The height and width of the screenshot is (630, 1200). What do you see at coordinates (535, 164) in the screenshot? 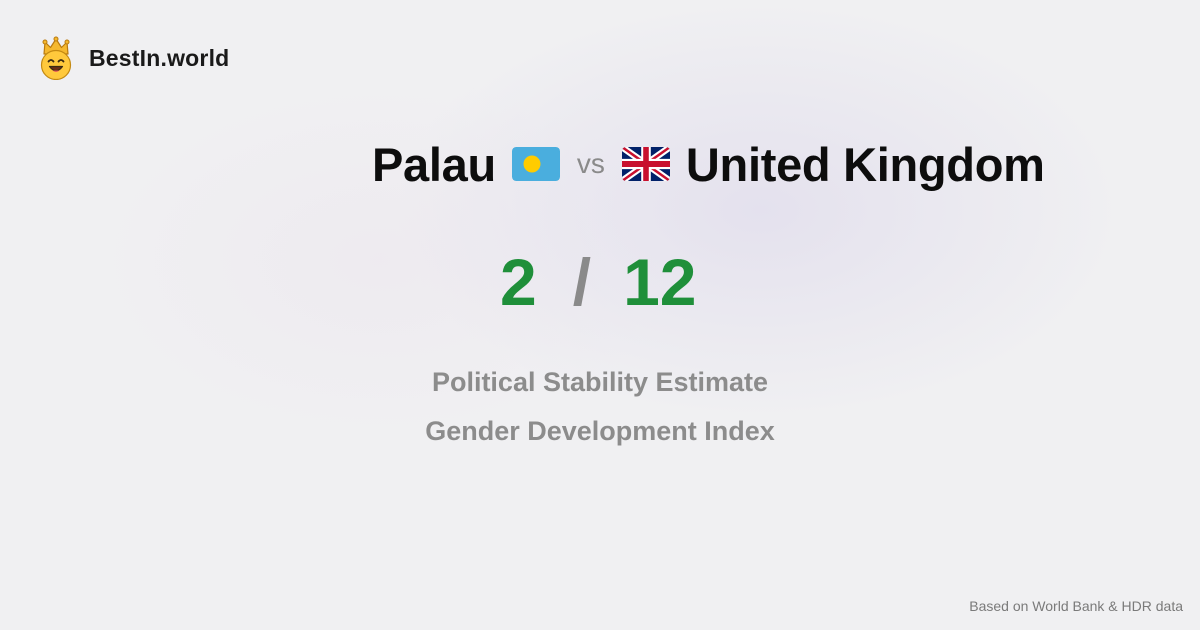
I see `palau-flag-icon` at bounding box center [535, 164].